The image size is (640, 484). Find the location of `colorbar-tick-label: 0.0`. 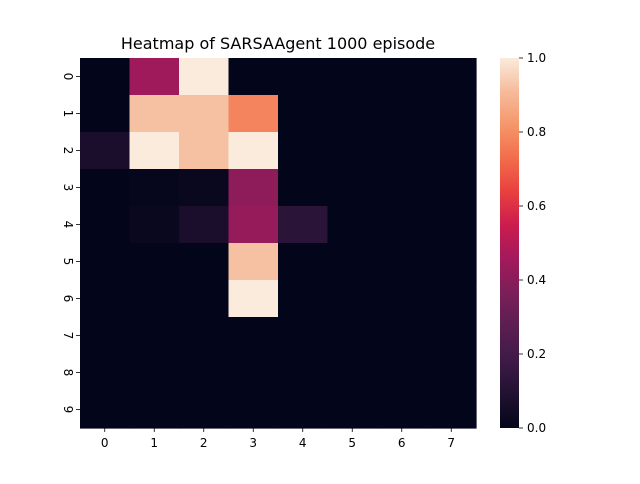

colorbar-tick-label: 0.0 is located at coordinates (536, 428).